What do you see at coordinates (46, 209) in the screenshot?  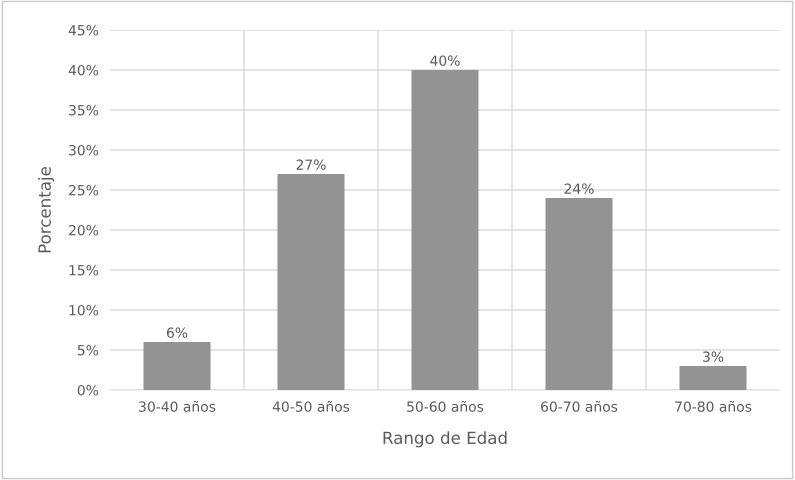 I see `y-axis-title: Porcentaje` at bounding box center [46, 209].